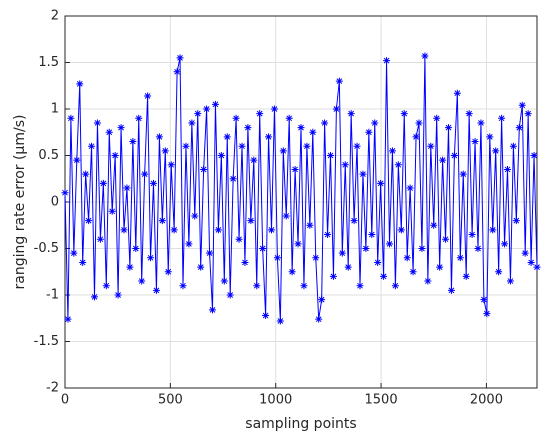 Image resolution: width=550 pixels, height=438 pixels. What do you see at coordinates (55, 202) in the screenshot?
I see `y-tick-label: 0` at bounding box center [55, 202].